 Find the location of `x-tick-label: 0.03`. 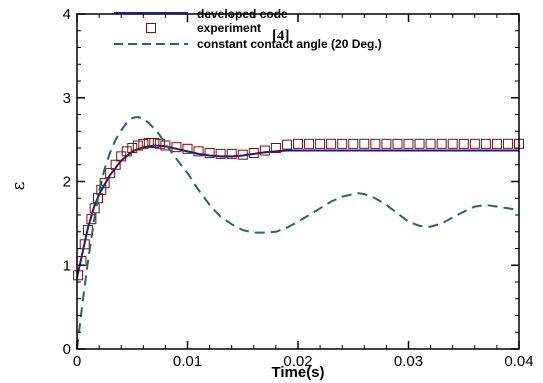

x-tick-label: 0.03 is located at coordinates (408, 361).